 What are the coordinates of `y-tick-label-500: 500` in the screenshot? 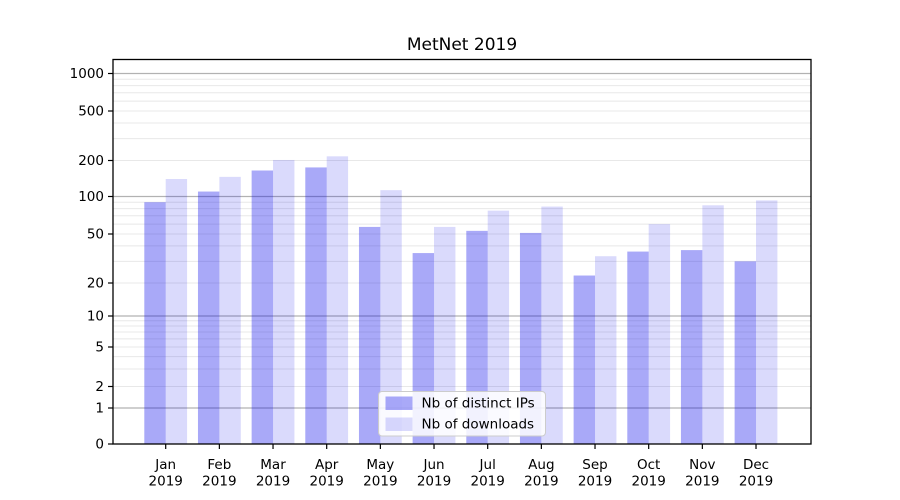 It's located at (91, 112).